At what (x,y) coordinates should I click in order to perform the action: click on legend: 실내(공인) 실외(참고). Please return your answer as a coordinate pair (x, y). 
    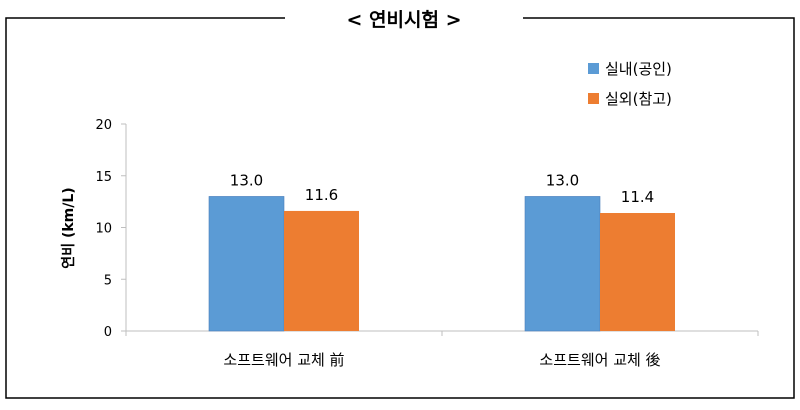
    Looking at the image, I should click on (630, 84).